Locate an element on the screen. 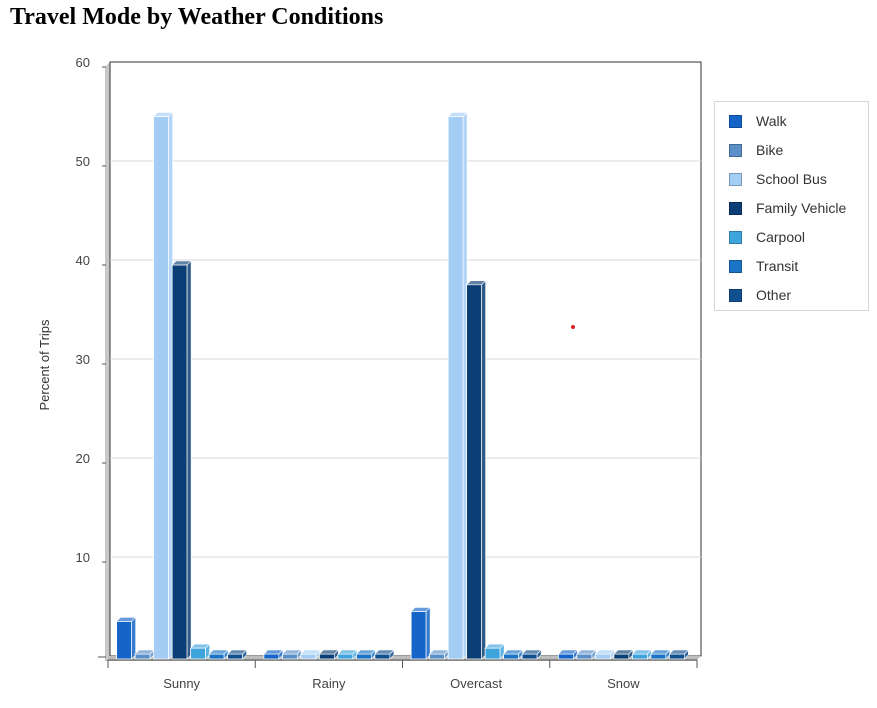 This screenshot has width=877, height=708. y-tick-label: 10 is located at coordinates (83, 557).